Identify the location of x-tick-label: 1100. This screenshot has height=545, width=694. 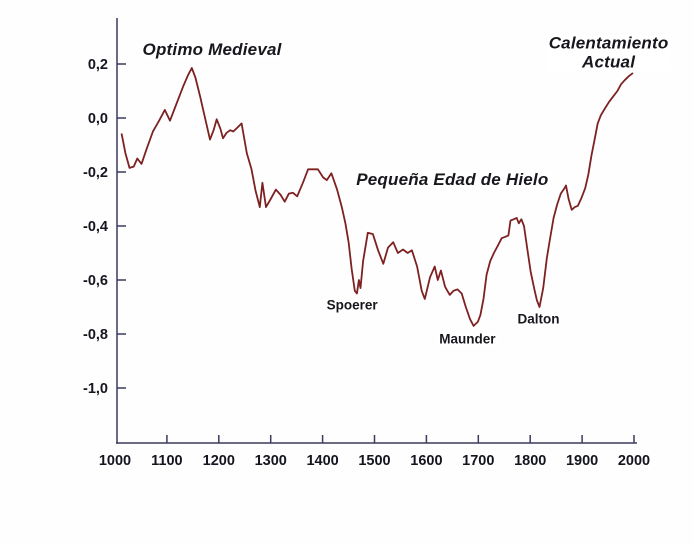
(166, 461).